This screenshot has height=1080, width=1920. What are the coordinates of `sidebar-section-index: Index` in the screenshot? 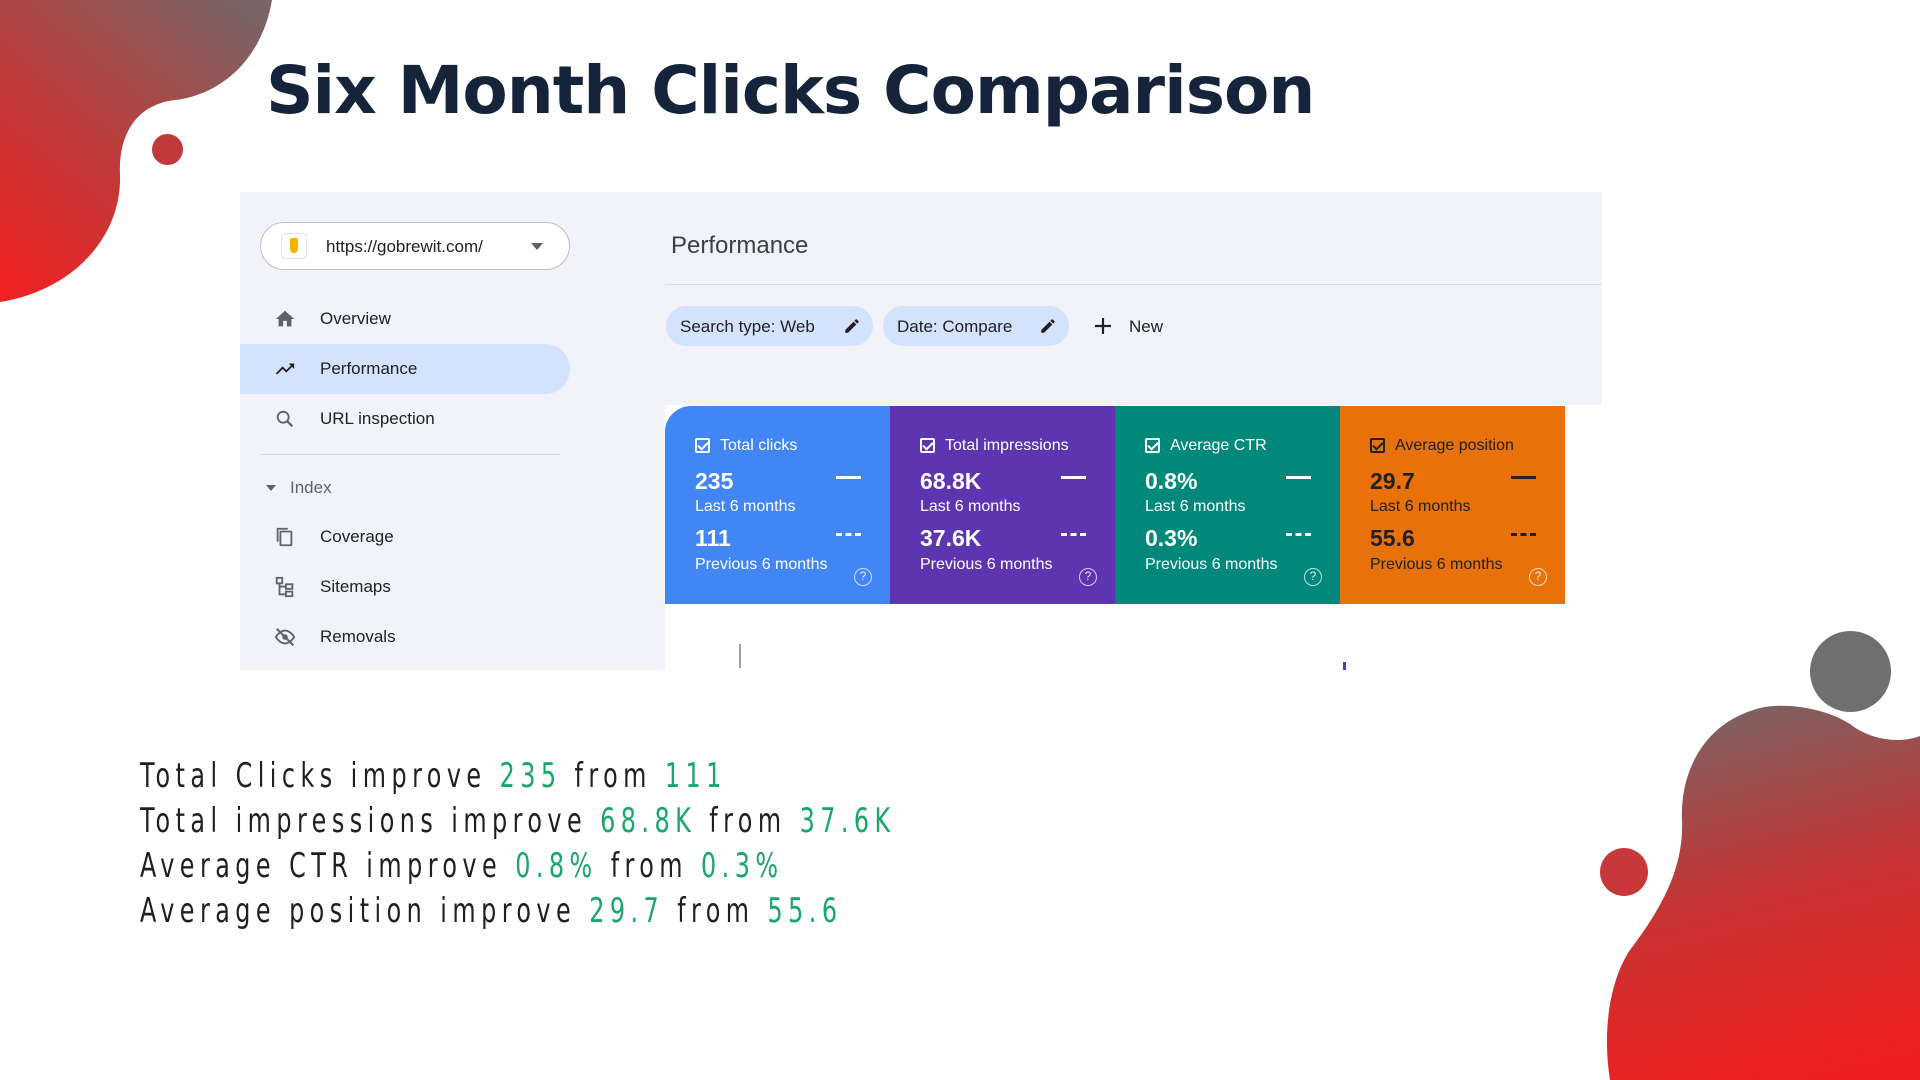 It's located at (366, 488).